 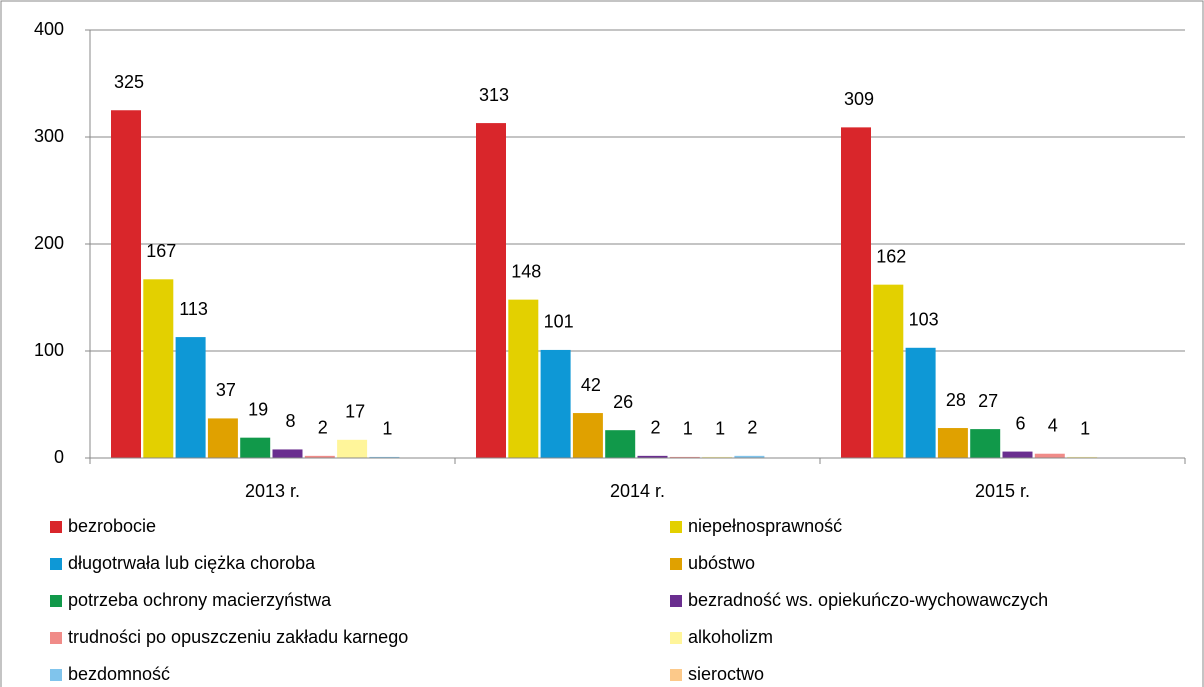 I want to click on value-label: 113, so click(x=193, y=309).